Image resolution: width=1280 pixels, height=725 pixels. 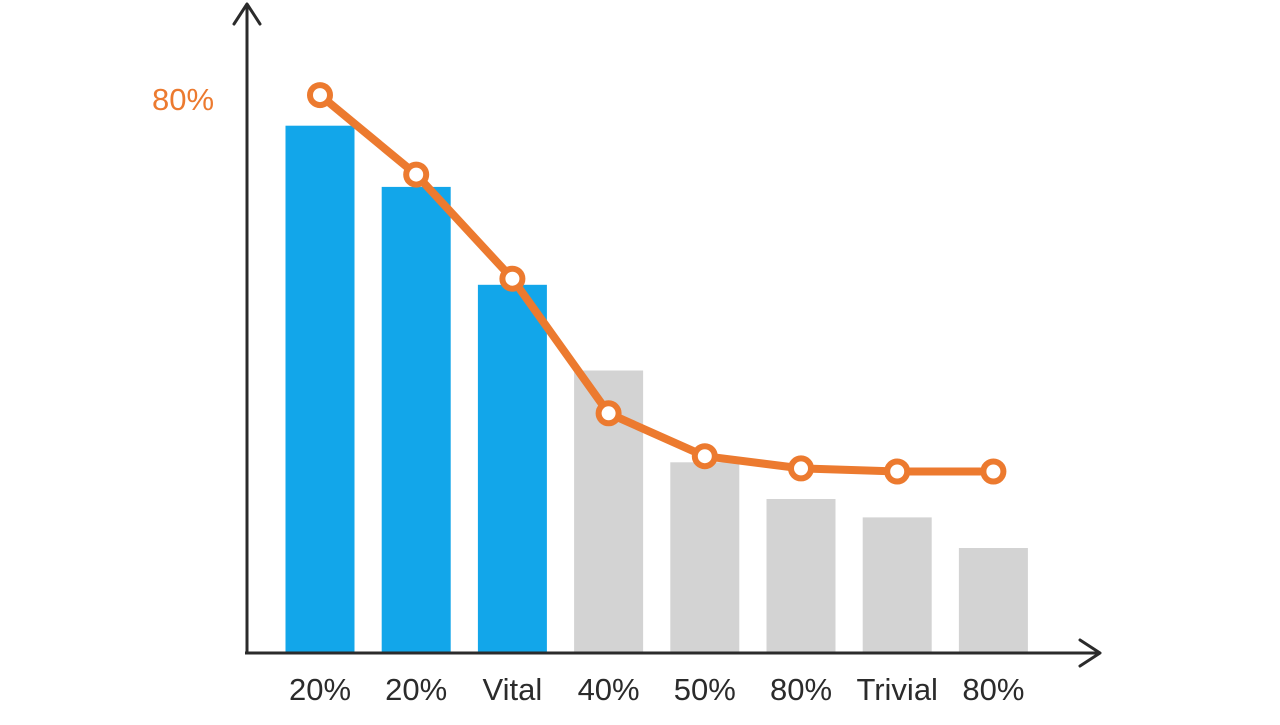 What do you see at coordinates (1090, 653) in the screenshot?
I see `x-axis-arrow-icon` at bounding box center [1090, 653].